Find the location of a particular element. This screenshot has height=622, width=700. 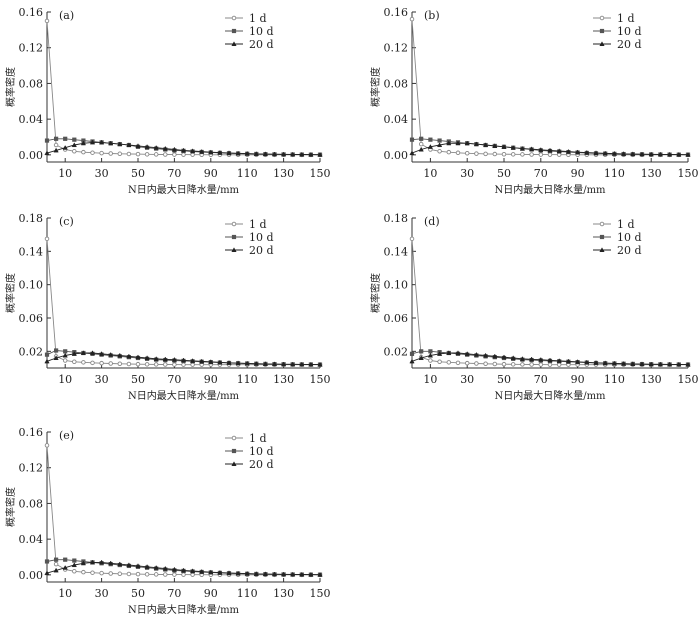

panel-label: (e) is located at coordinates (66, 435).